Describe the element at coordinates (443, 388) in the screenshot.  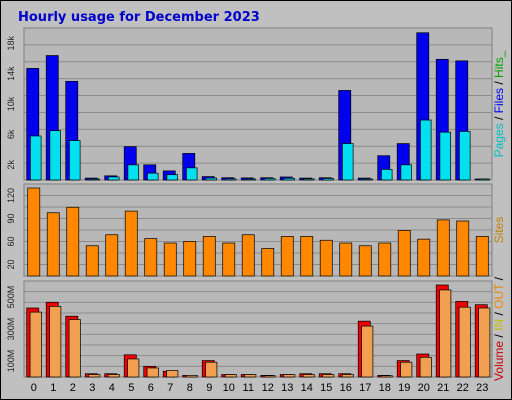
I see `x-tick-label: 21` at that location.